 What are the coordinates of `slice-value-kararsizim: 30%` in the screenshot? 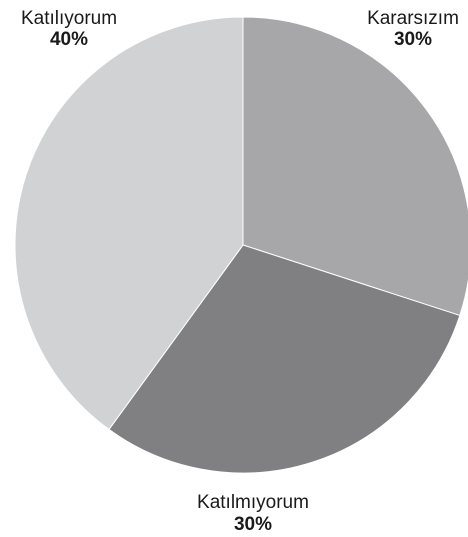 It's located at (413, 39).